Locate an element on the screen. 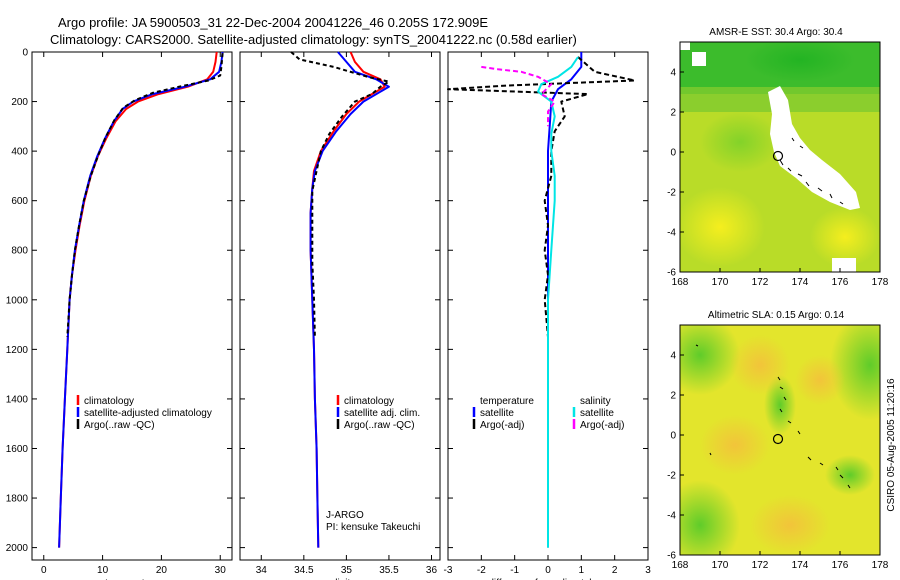 Image resolution: width=900 pixels, height=580 pixels. x-axis-label: temperature is located at coordinates (132, 579).